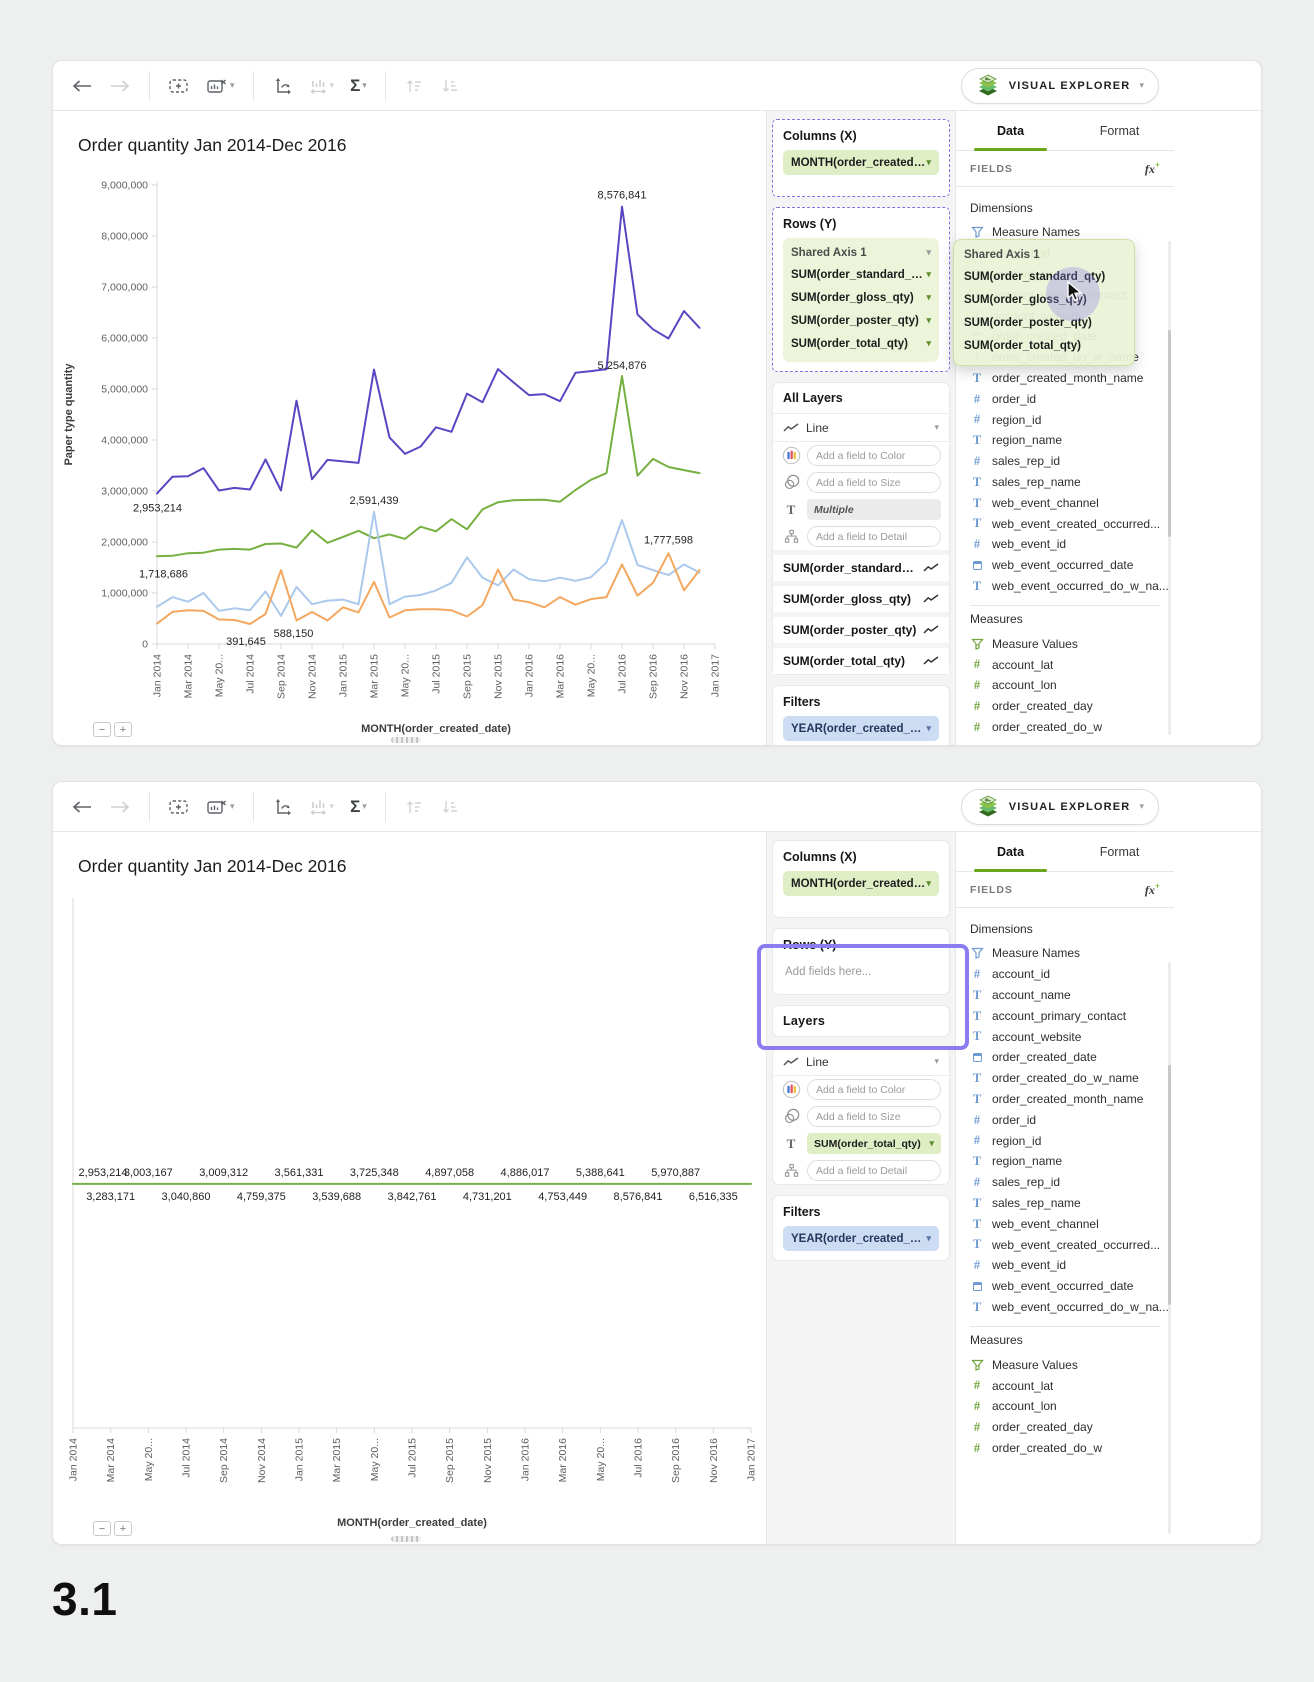 Image resolution: width=1314 pixels, height=1682 pixels. What do you see at coordinates (874, 1143) in the screenshot?
I see `text-field-pill: SUM(order_total_qty)` at bounding box center [874, 1143].